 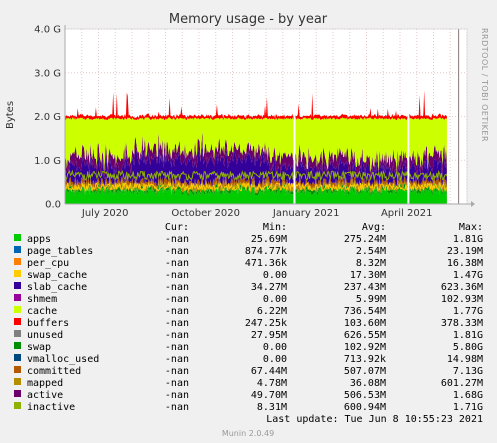 What do you see at coordinates (468, 371) in the screenshot?
I see `legend-max: 7.13G` at bounding box center [468, 371].